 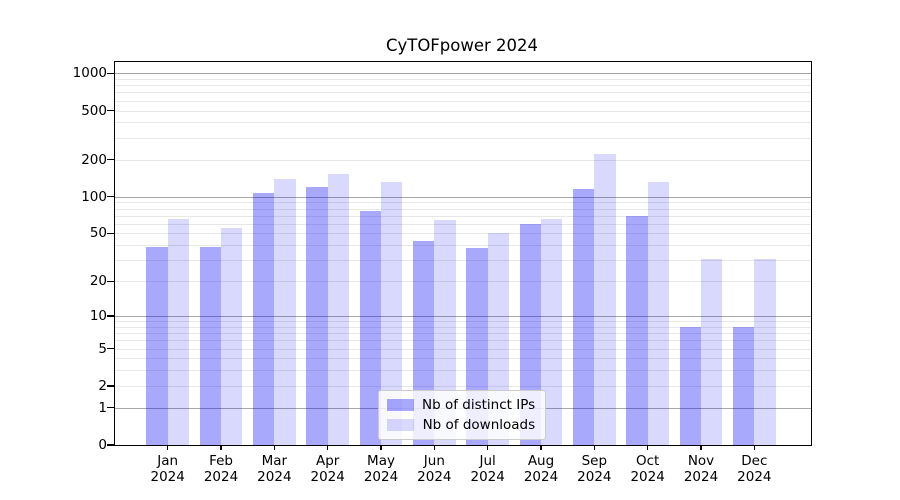 I want to click on x-tick-label: Mar 2024, so click(x=274, y=469).